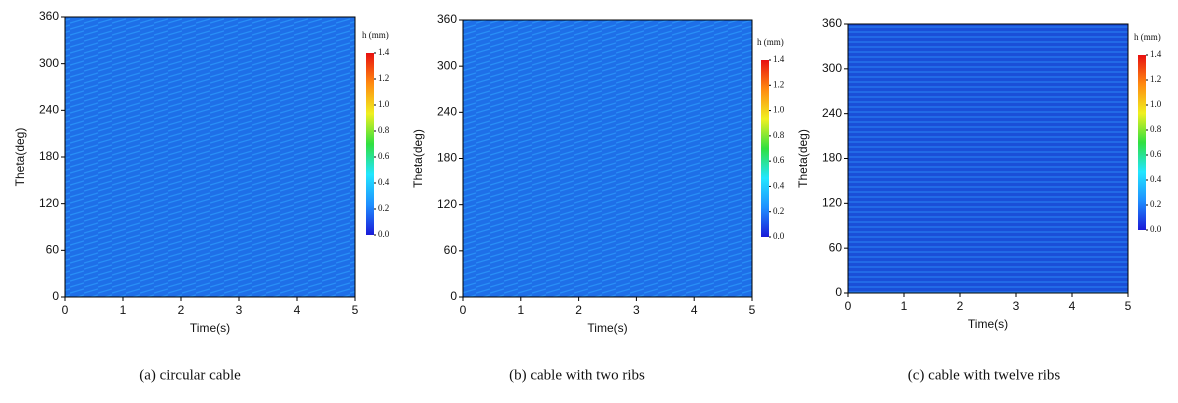 Image resolution: width=1178 pixels, height=403 pixels. Describe the element at coordinates (577, 375) in the screenshot. I see `caption: (b) cable with two ribs` at that location.